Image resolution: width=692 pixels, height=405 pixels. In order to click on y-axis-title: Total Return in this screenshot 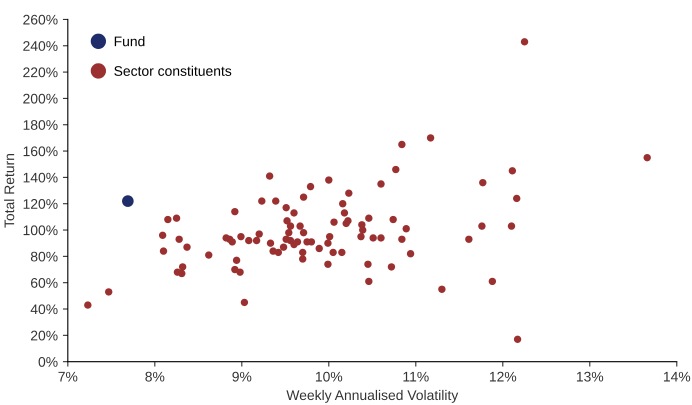, I will do `click(9, 191)`.